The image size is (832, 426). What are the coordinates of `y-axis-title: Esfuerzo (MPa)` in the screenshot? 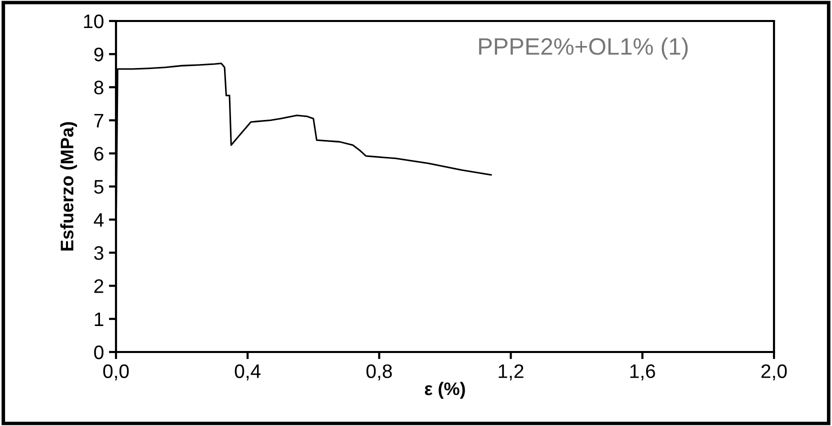 It's located at (69, 186).